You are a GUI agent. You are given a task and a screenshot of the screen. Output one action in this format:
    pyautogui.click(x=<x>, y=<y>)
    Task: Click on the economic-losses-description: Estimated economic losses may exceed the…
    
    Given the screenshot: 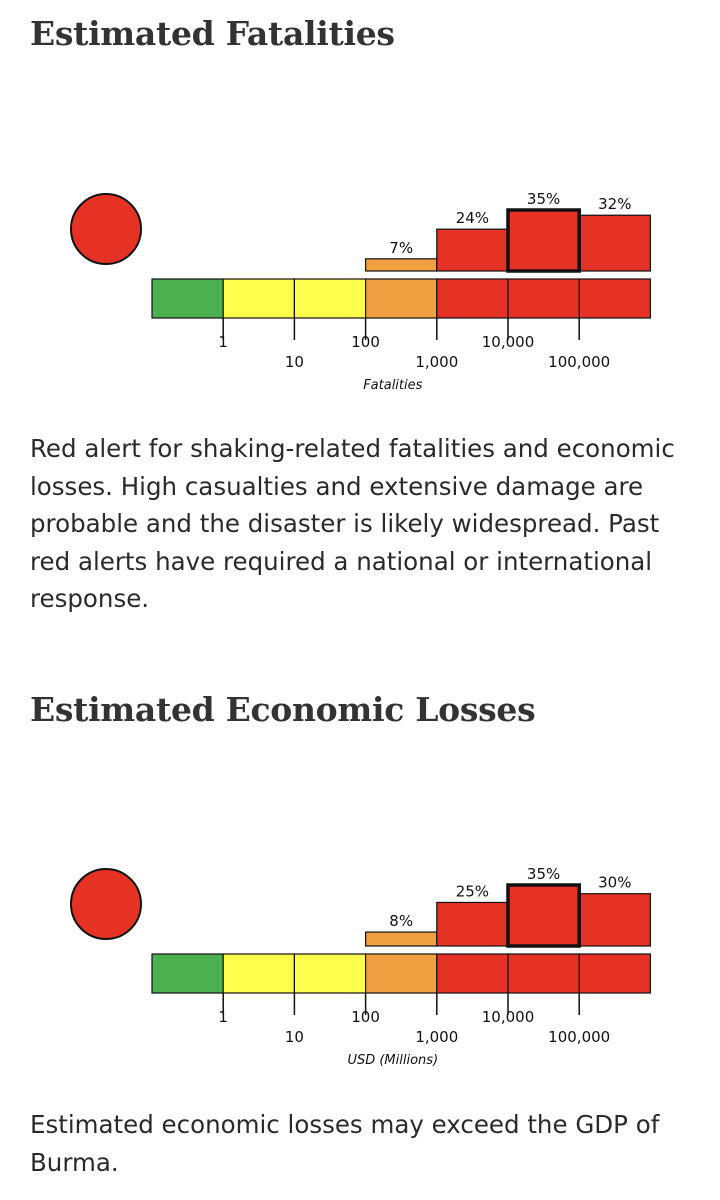 What is the action you would take?
    pyautogui.click(x=345, y=1143)
    